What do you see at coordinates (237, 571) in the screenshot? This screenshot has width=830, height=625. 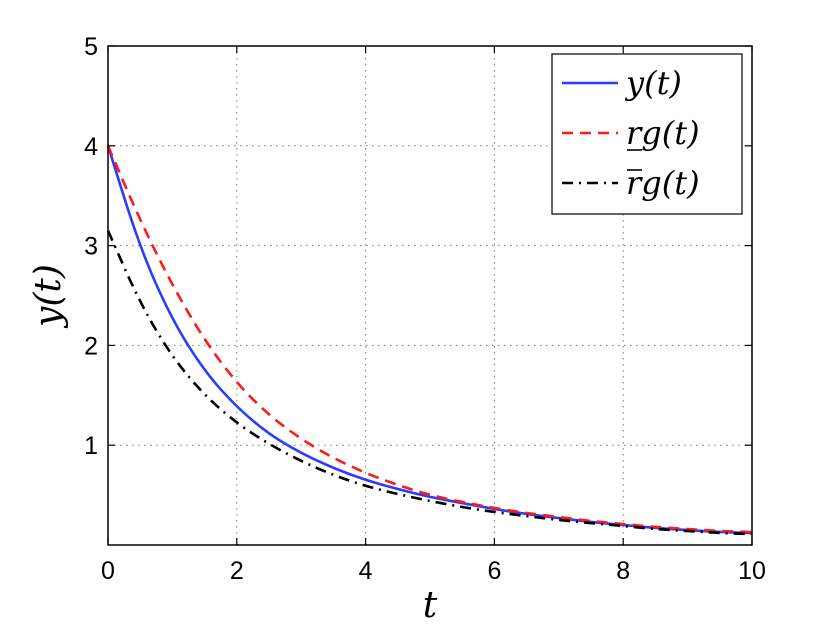 I see `x-tick-label: 2` at bounding box center [237, 571].